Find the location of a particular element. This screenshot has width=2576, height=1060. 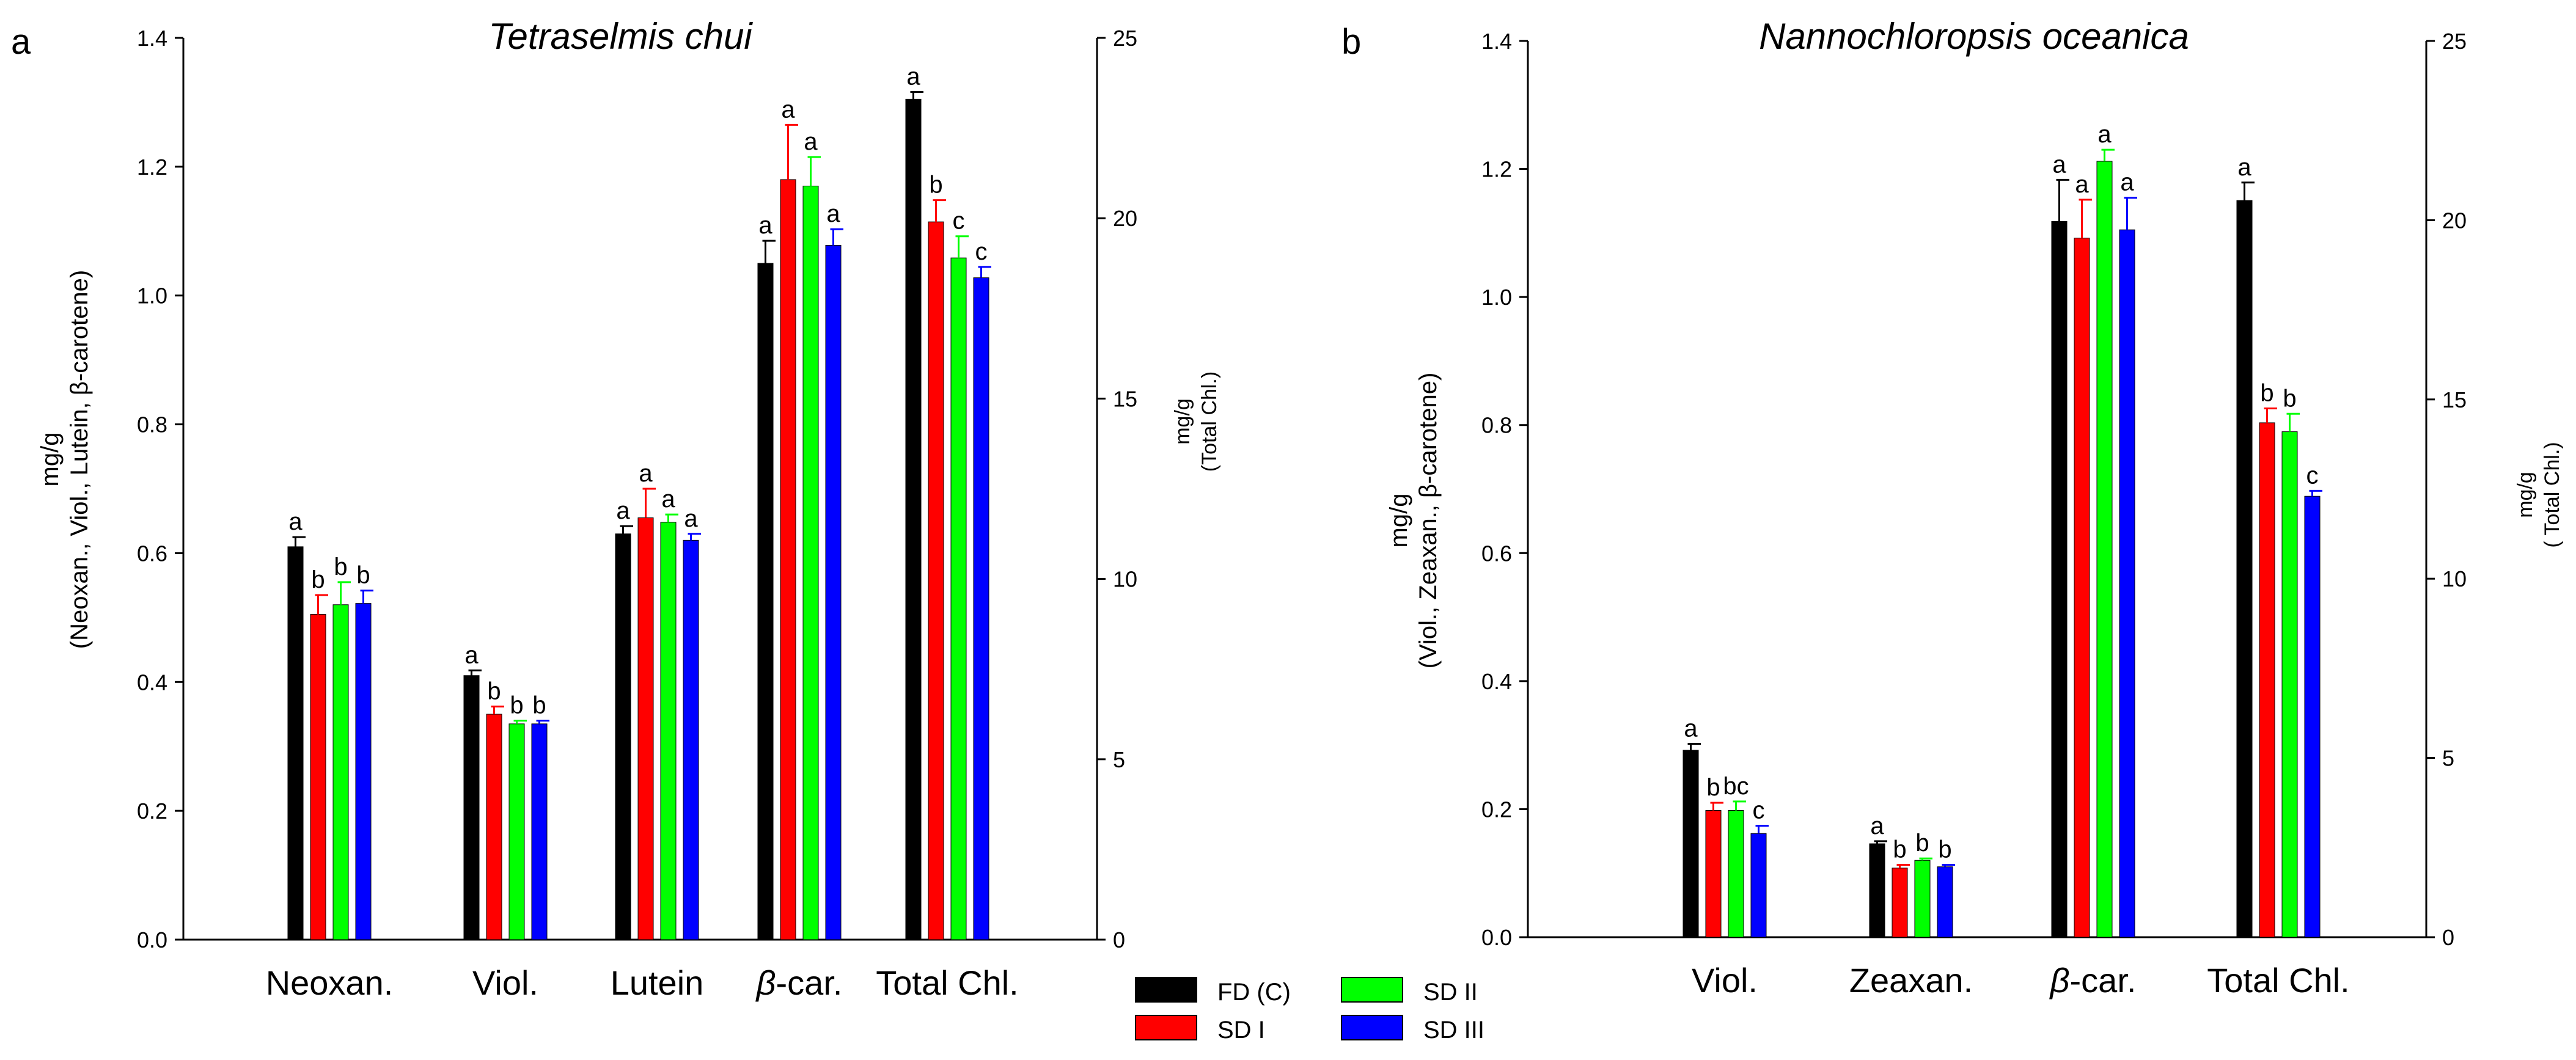

panel-a-y-right-tick-label: 20 is located at coordinates (1125, 218).